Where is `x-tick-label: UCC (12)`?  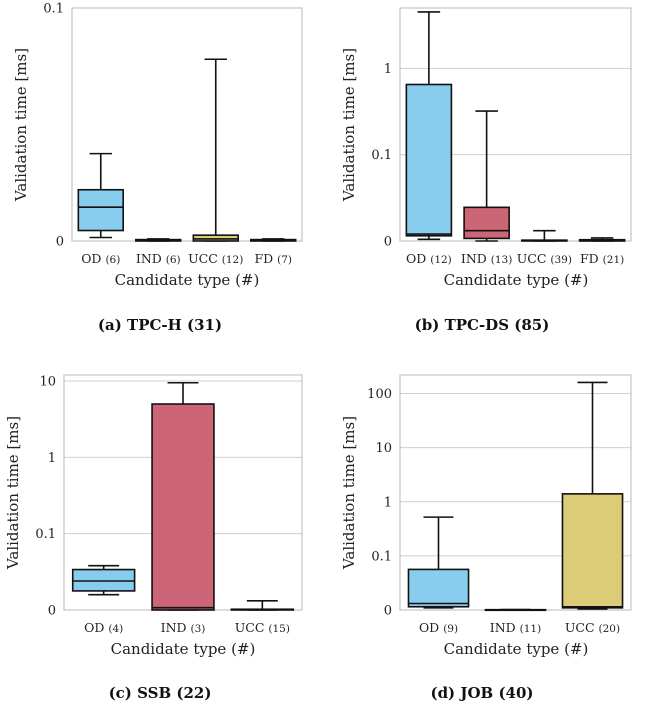 x-tick-label: UCC (12) is located at coordinates (215, 258).